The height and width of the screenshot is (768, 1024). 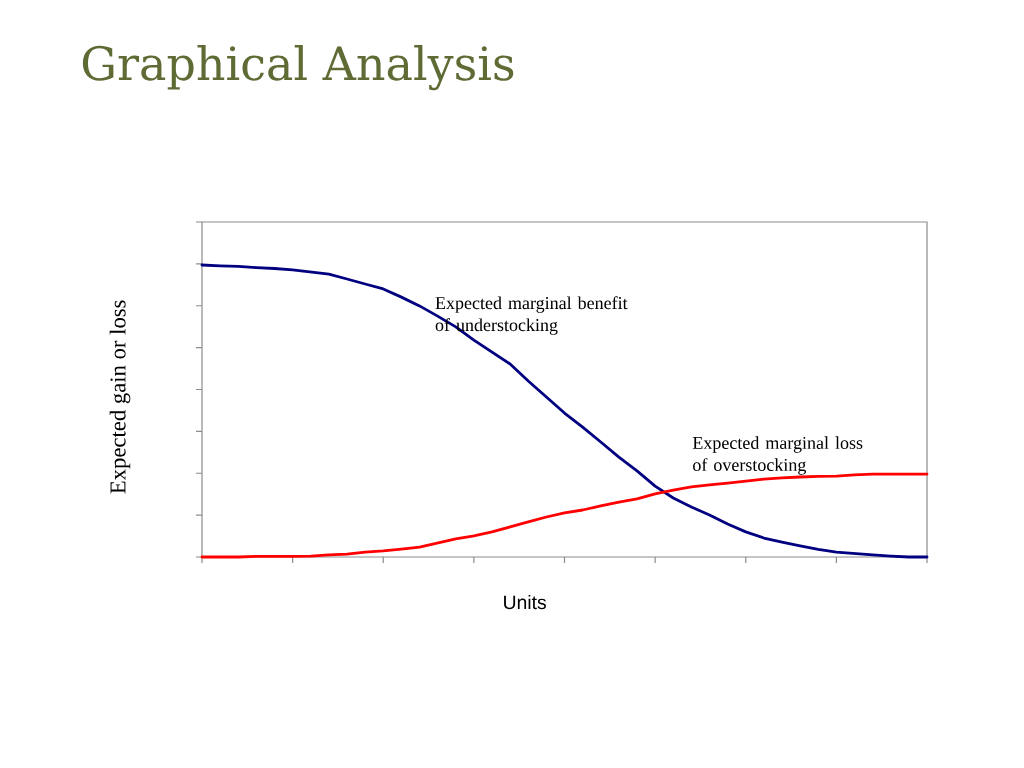 I want to click on series-label: Expected marginal benefit of understocking, so click(x=531, y=315).